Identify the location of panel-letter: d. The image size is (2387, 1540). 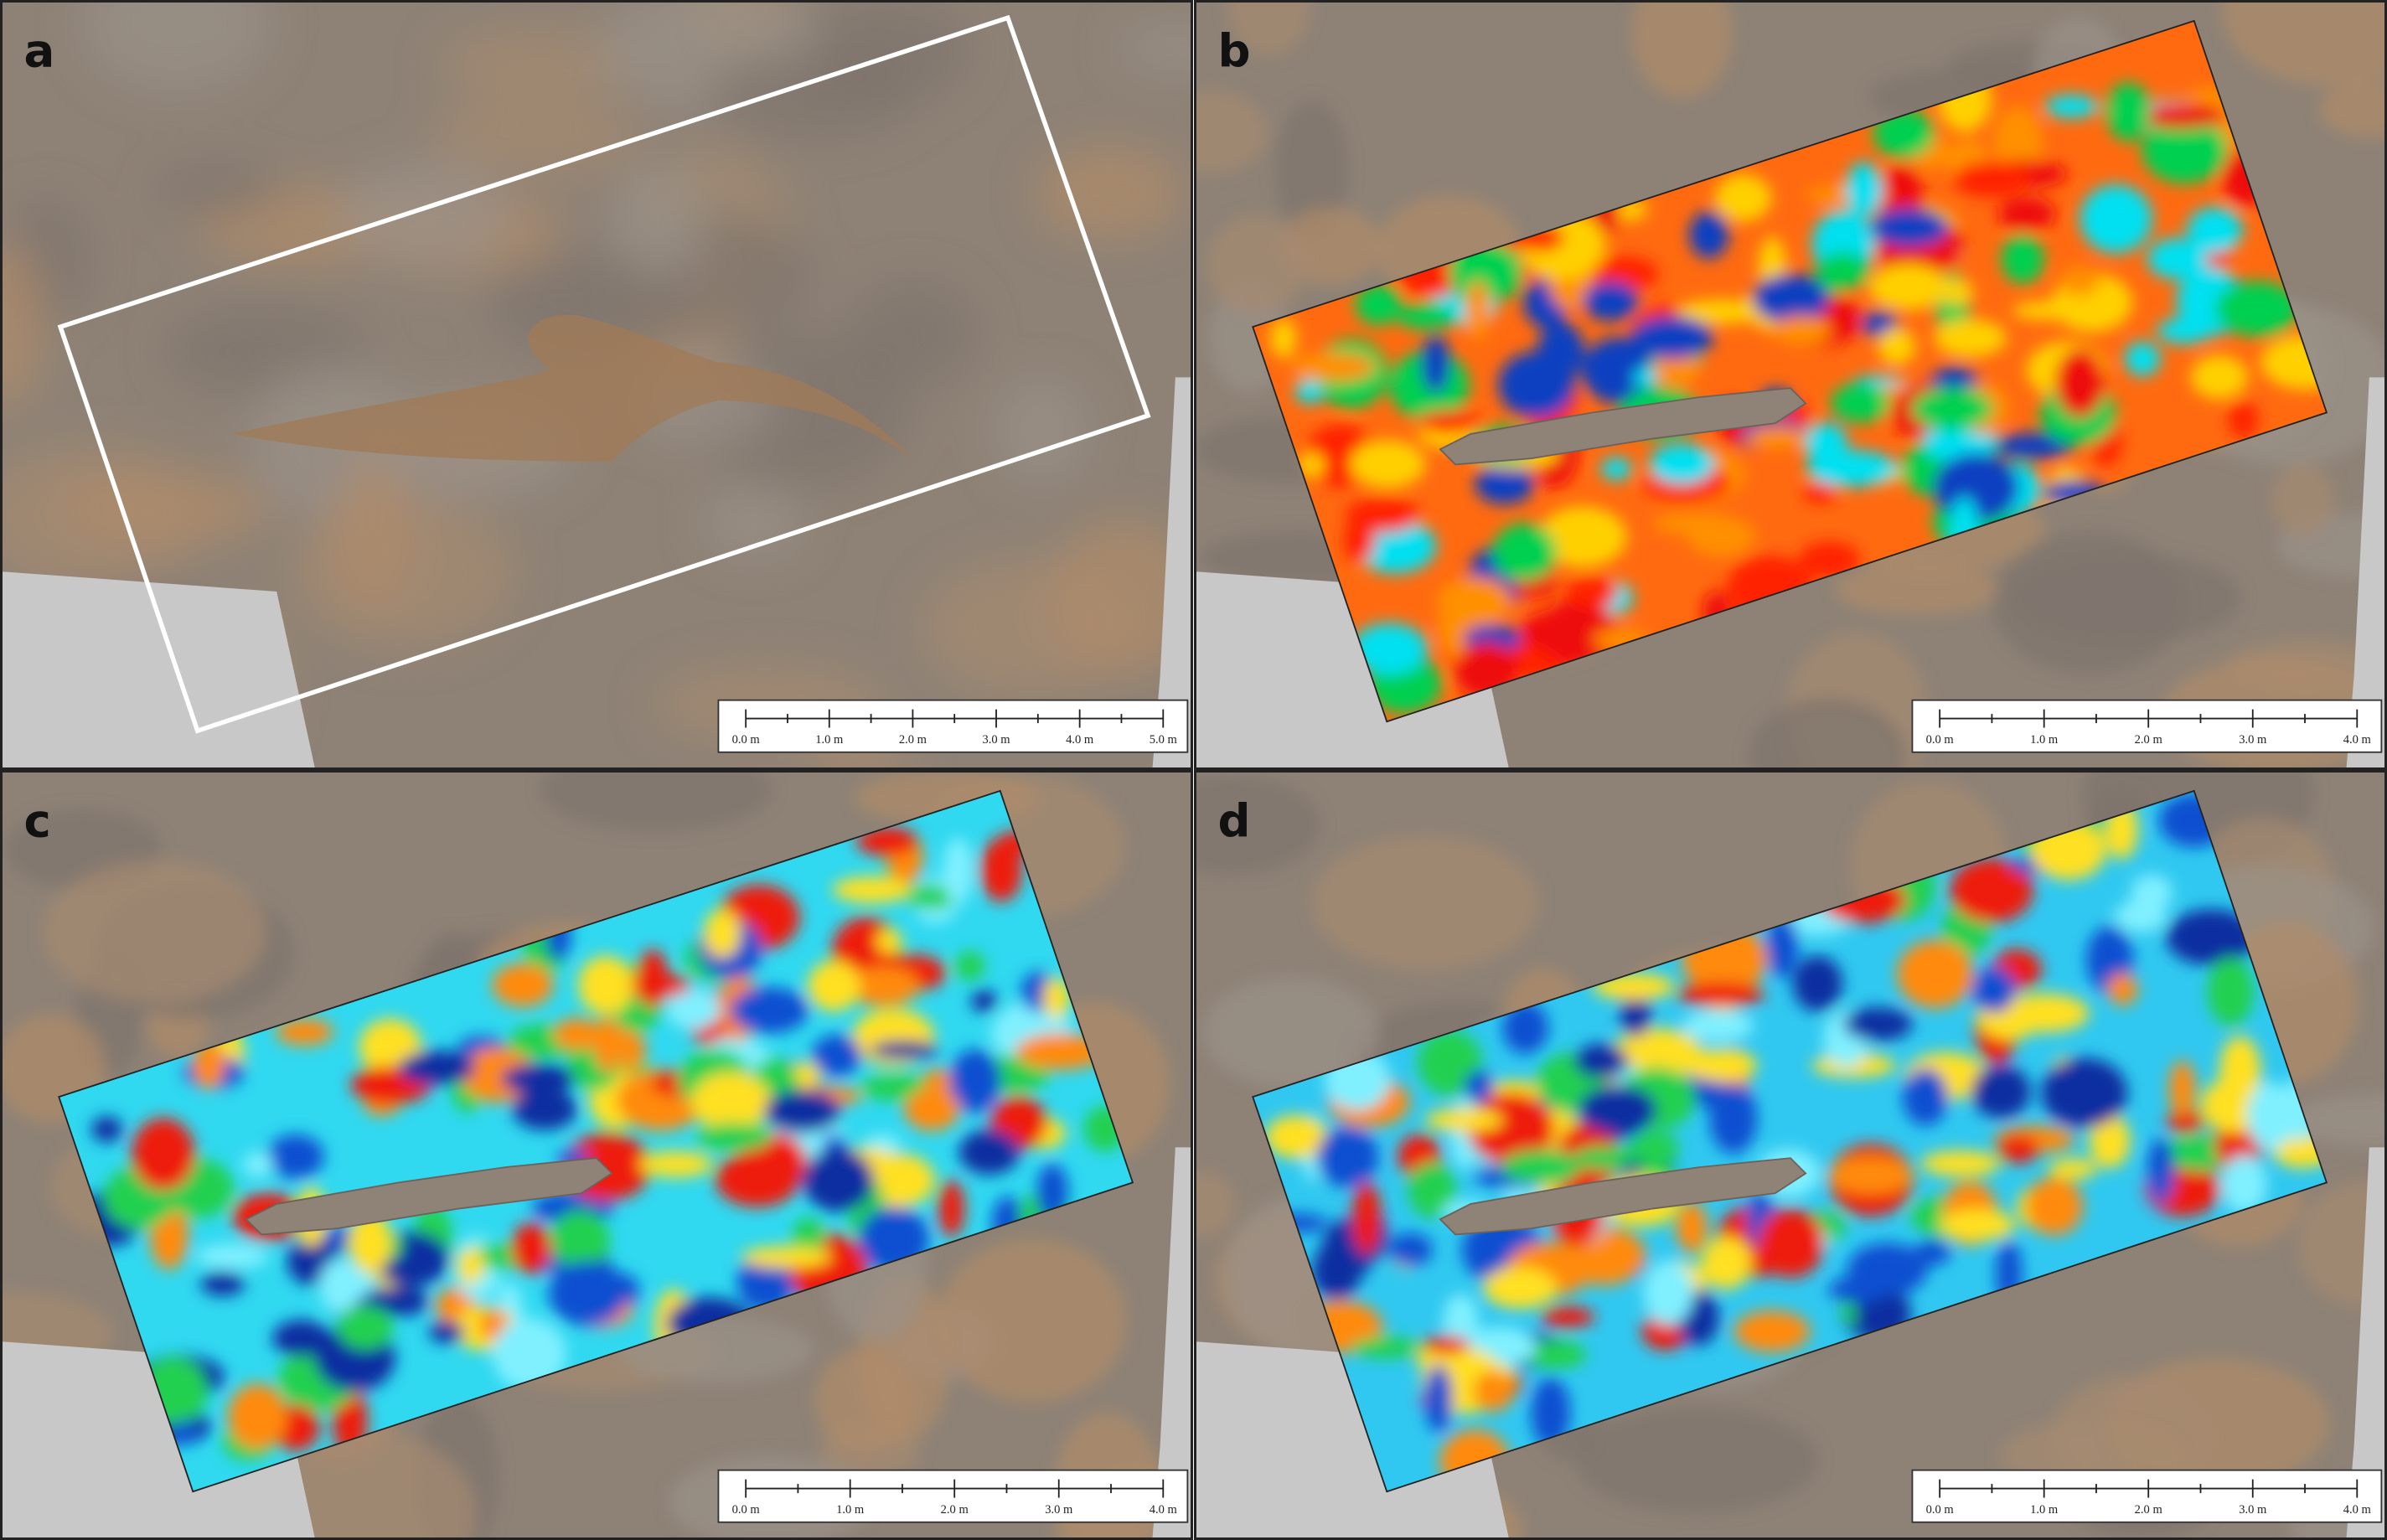
(1233, 821).